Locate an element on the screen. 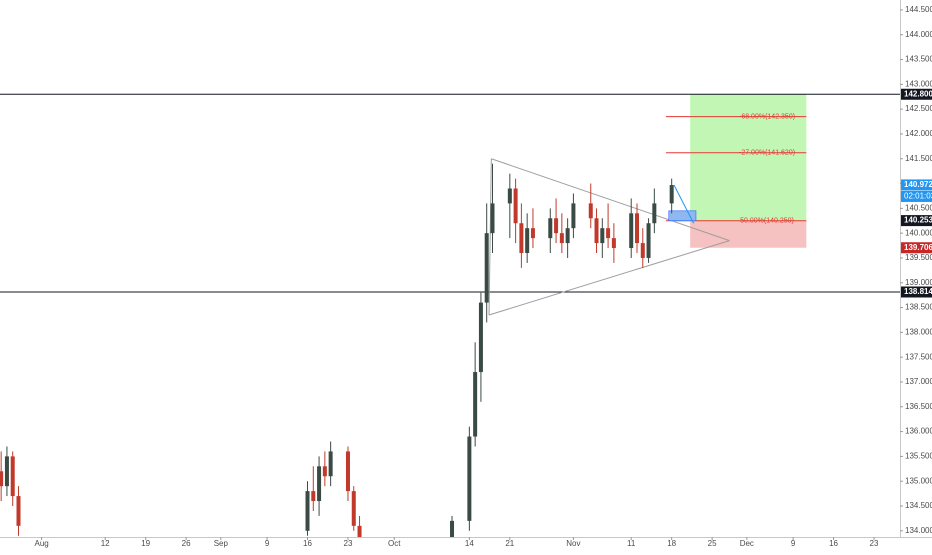 This screenshot has height=555, width=932. countdown: 02:01:03 is located at coordinates (918, 196).